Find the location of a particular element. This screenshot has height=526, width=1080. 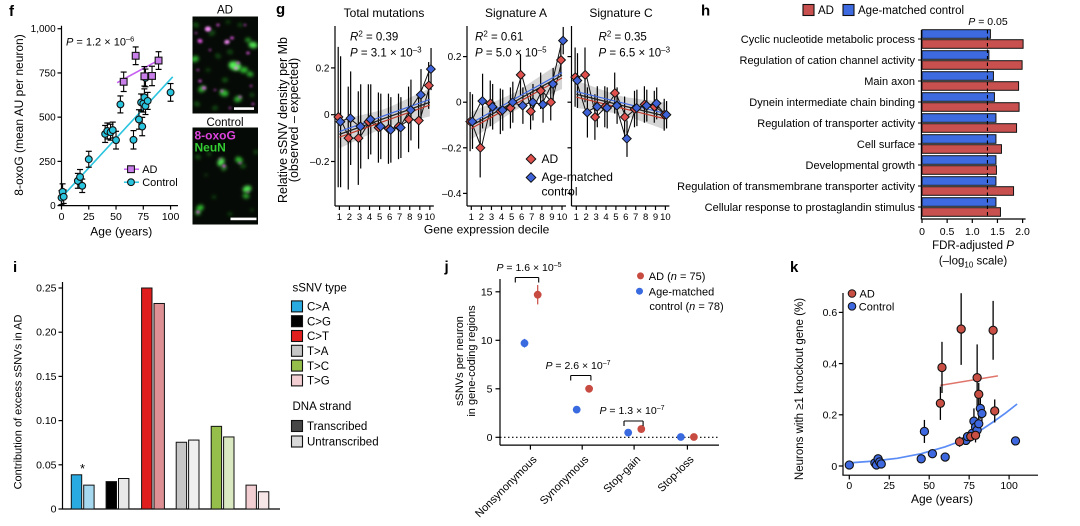

svg-text: 0.10 is located at coordinates (46, 421).